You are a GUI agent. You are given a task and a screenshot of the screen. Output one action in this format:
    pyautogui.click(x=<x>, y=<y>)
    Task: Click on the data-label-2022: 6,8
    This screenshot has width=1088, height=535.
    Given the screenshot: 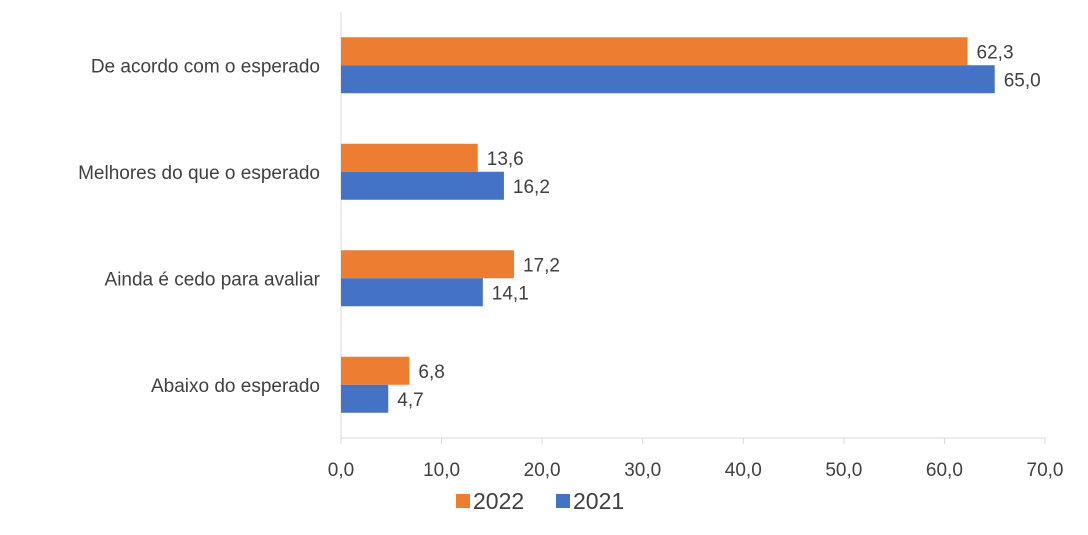 What is the action you would take?
    pyautogui.click(x=431, y=372)
    